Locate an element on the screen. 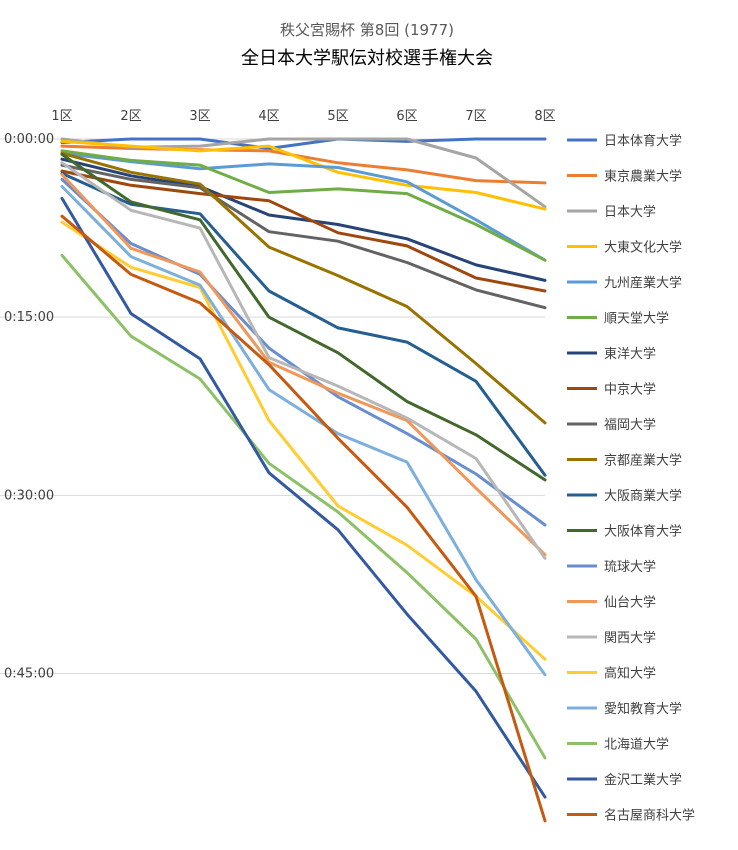 Image resolution: width=738 pixels, height=850 pixels. x-tick-label: 5区 is located at coordinates (337, 116).